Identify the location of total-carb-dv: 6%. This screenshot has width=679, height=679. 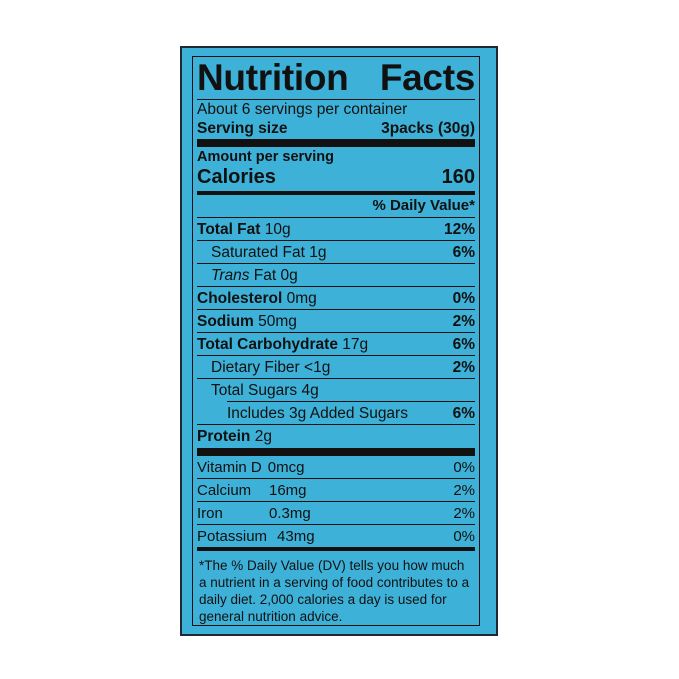
(463, 344).